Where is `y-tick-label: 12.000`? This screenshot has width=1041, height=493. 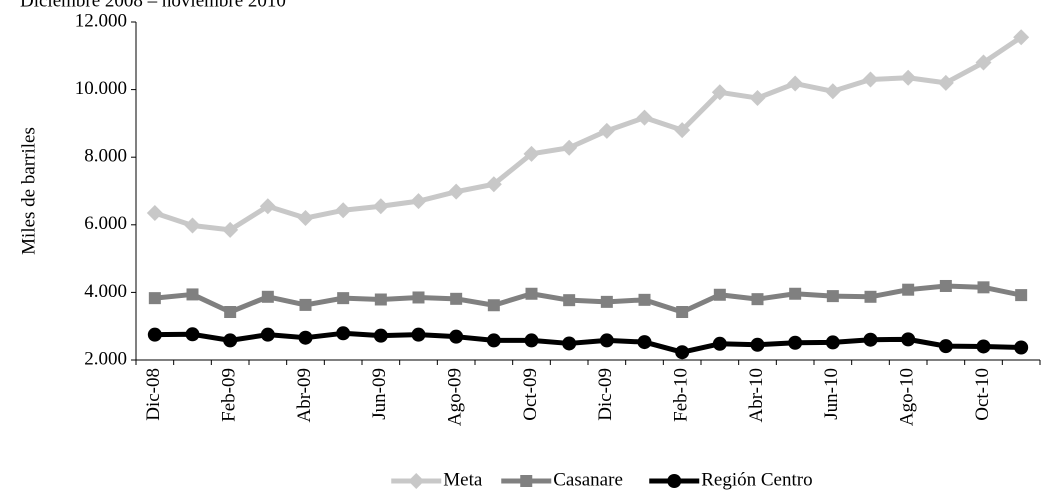
y-tick-label: 12.000 is located at coordinates (101, 20).